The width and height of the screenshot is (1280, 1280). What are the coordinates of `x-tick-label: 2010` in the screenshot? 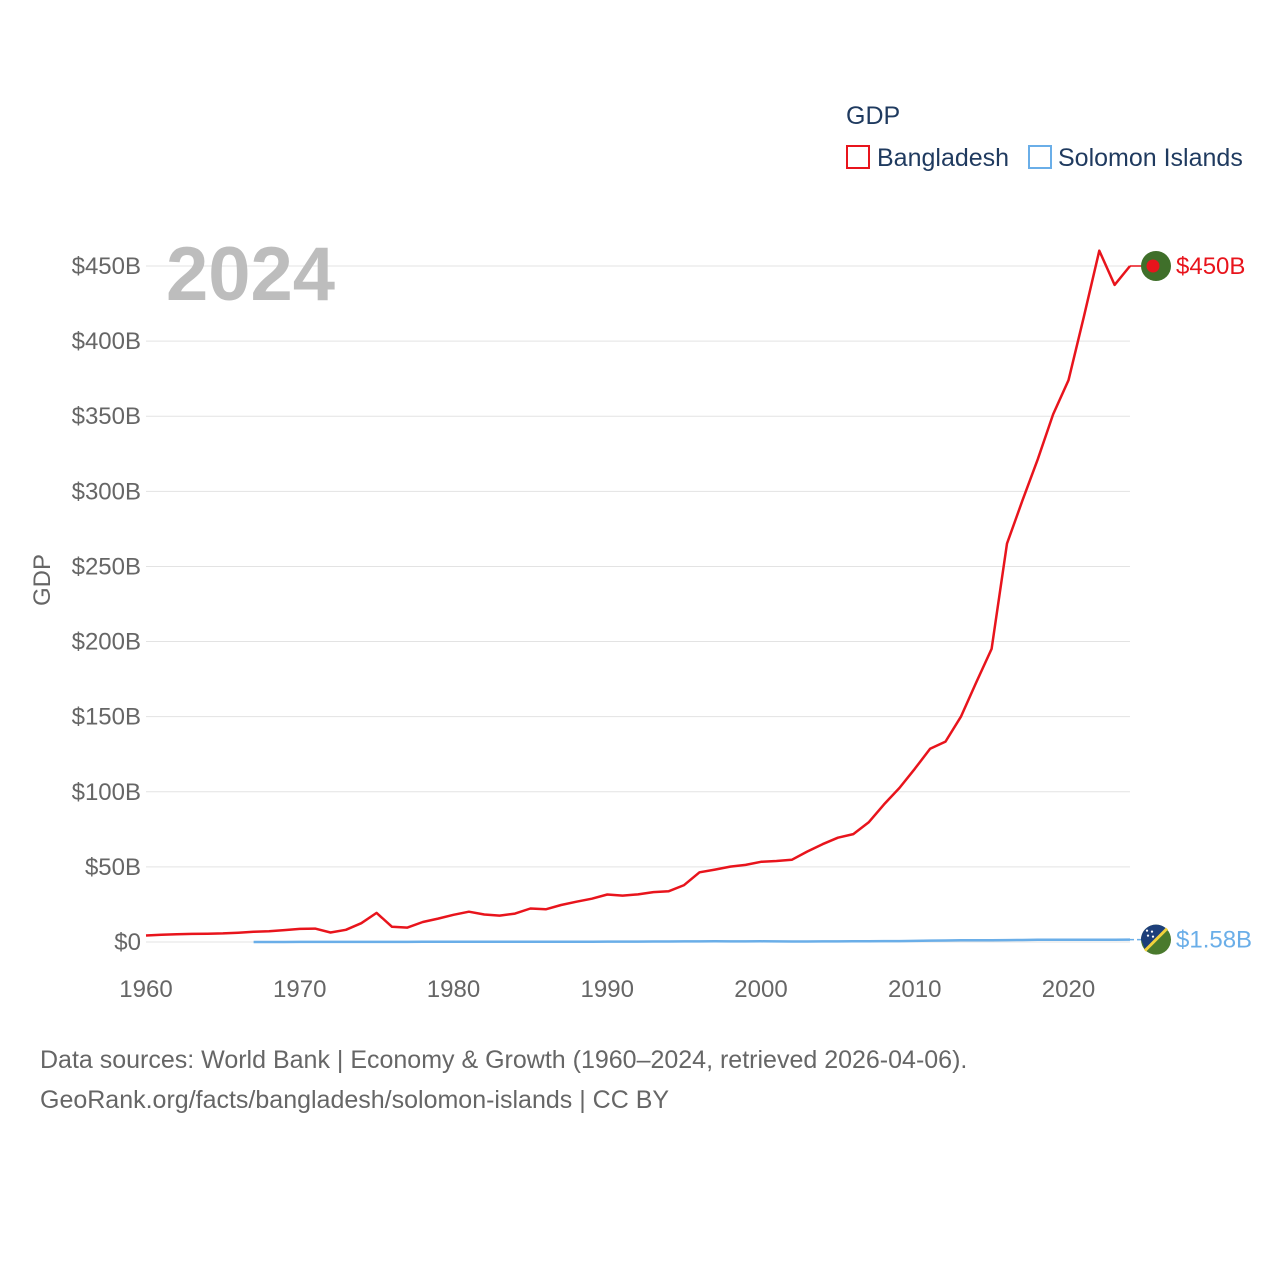 It's located at (914, 989).